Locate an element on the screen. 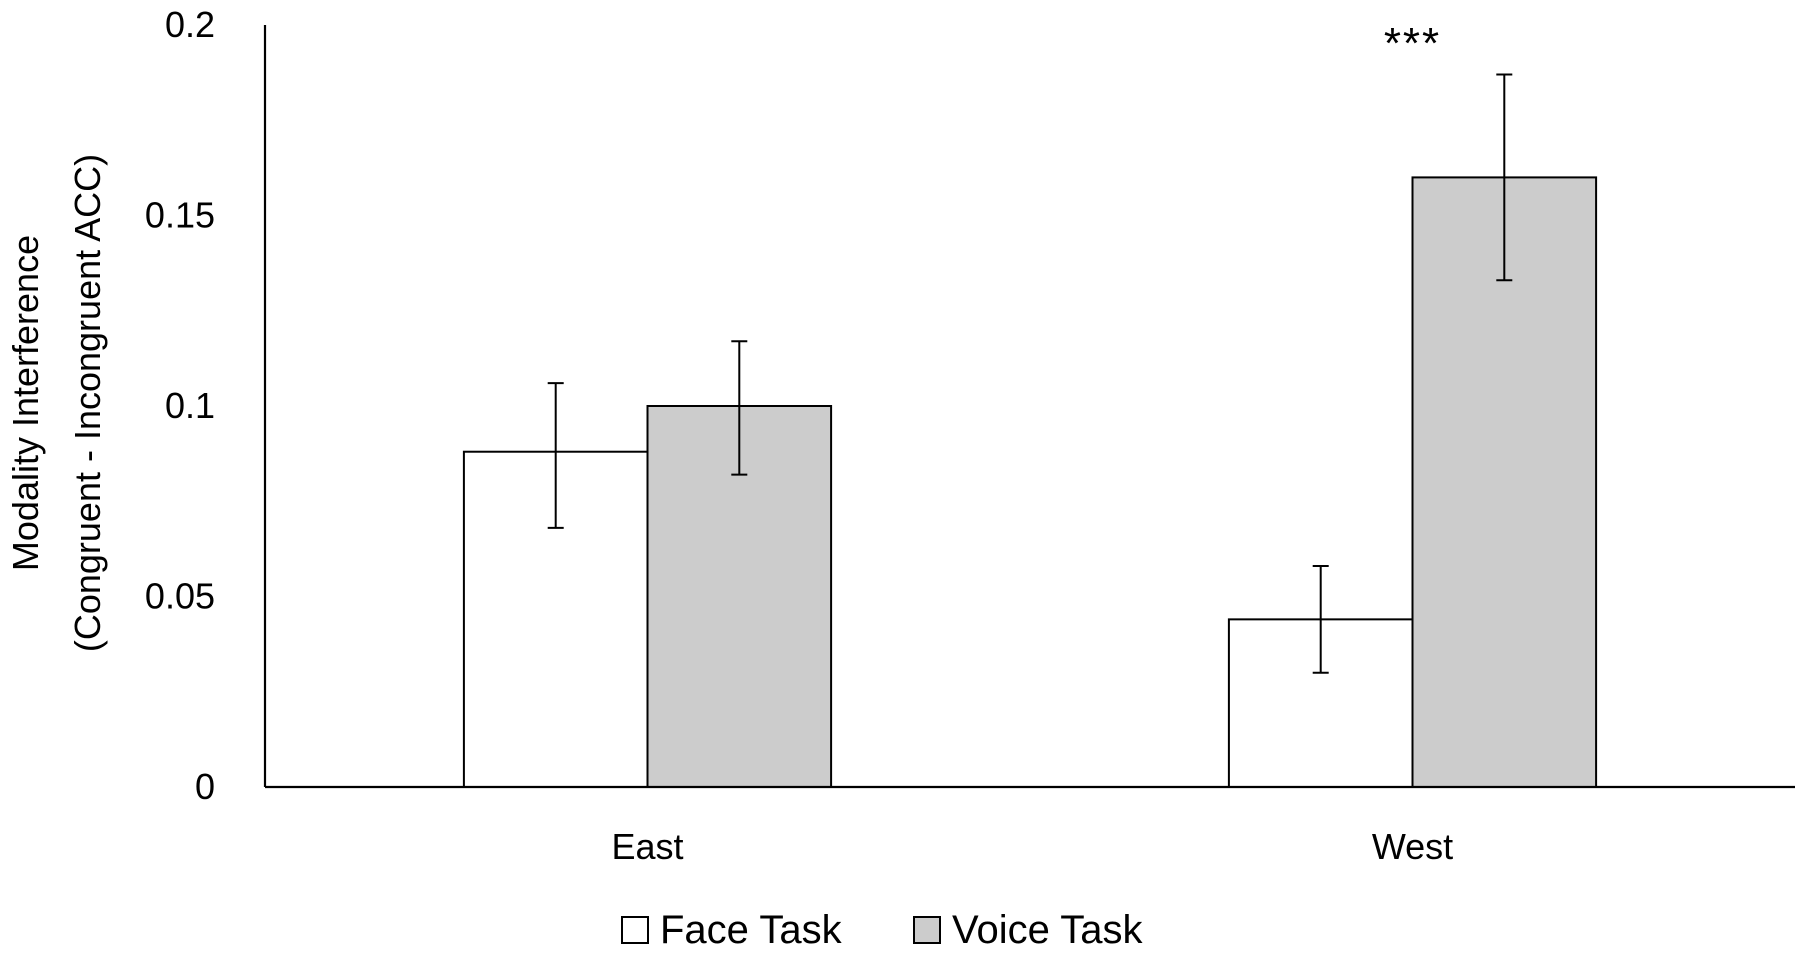 This screenshot has width=1800, height=970. annotations: *** is located at coordinates (1412, 43).